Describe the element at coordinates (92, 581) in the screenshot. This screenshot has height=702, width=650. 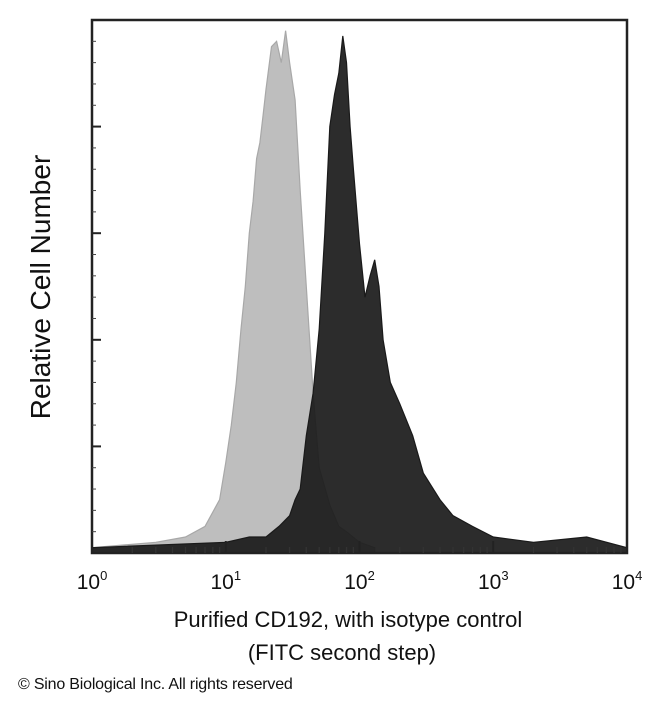
I see `x-tick-label-0: 10⁰` at that location.